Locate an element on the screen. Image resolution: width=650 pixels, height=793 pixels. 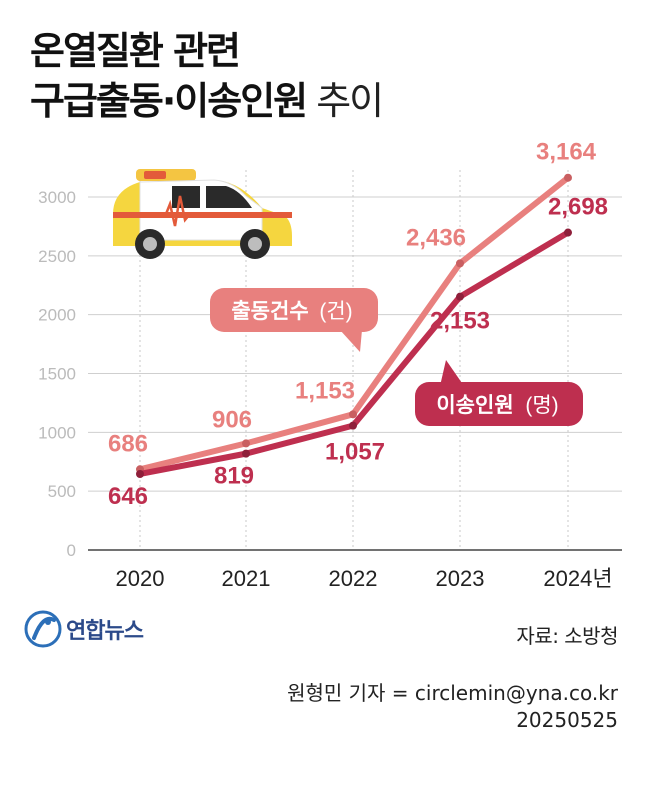
data-label: 1,153 is located at coordinates (325, 390).